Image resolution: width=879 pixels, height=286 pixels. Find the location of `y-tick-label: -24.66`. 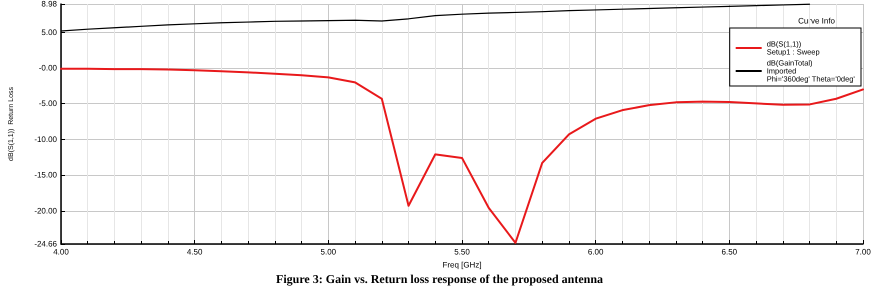

y-tick-label: -24.66 is located at coordinates (46, 244).